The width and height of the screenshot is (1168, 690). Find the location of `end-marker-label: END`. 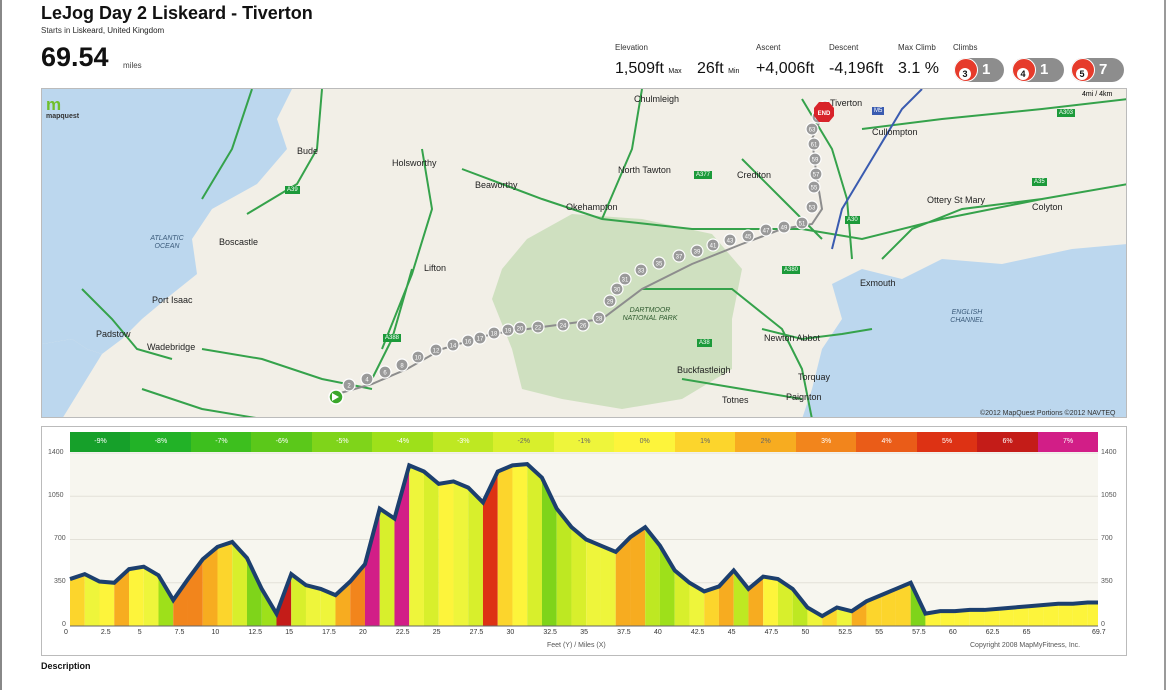

end-marker-label: END is located at coordinates (824, 114).